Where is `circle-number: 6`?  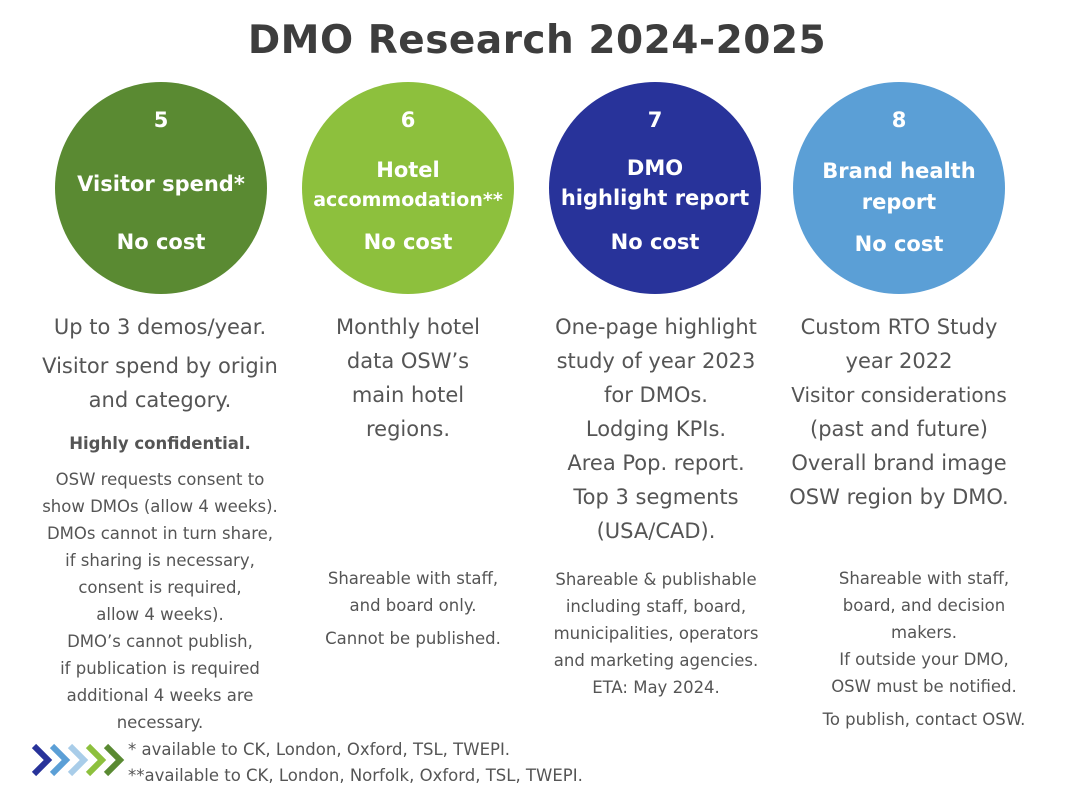
circle-number: 6 is located at coordinates (408, 120).